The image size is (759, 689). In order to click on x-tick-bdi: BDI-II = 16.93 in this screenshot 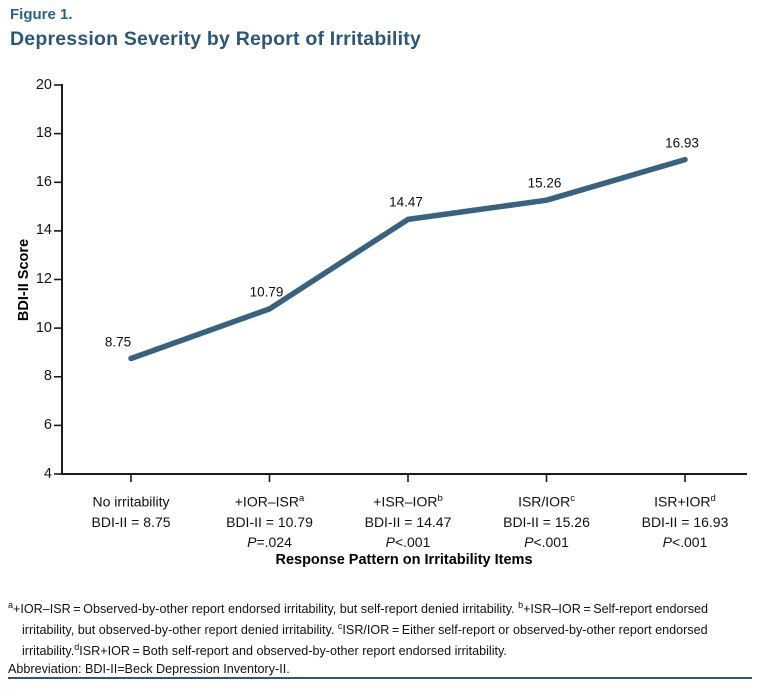, I will do `click(685, 521)`.